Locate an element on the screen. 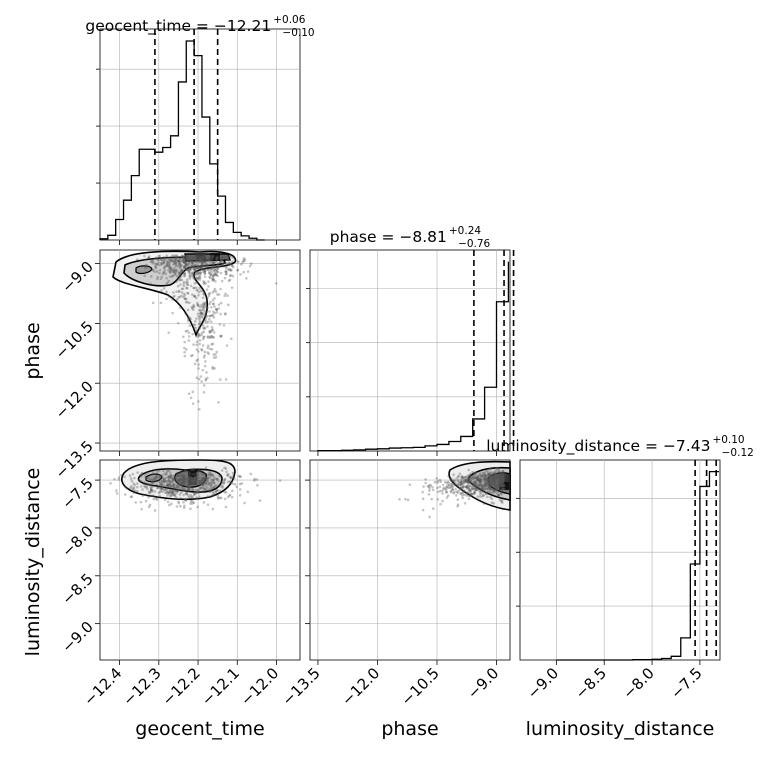 This screenshot has height=760, width=760. y-tick-label: −9.0 is located at coordinates (77, 277).